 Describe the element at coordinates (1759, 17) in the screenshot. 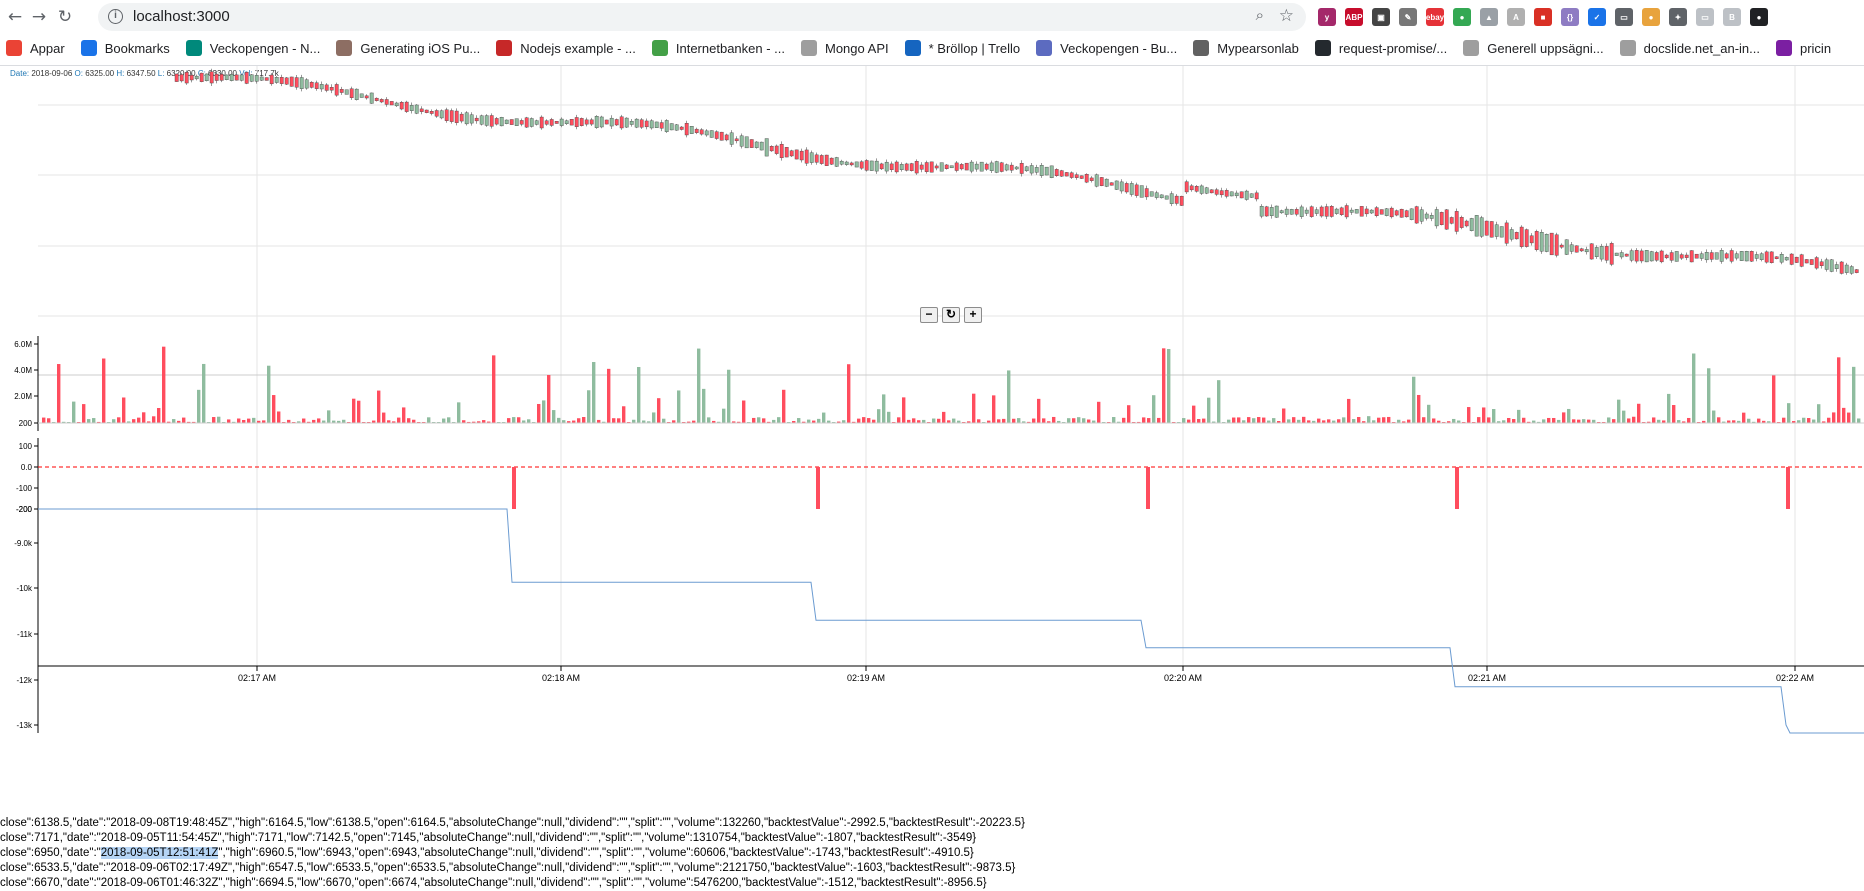

I see `profile-icon: ●` at that location.